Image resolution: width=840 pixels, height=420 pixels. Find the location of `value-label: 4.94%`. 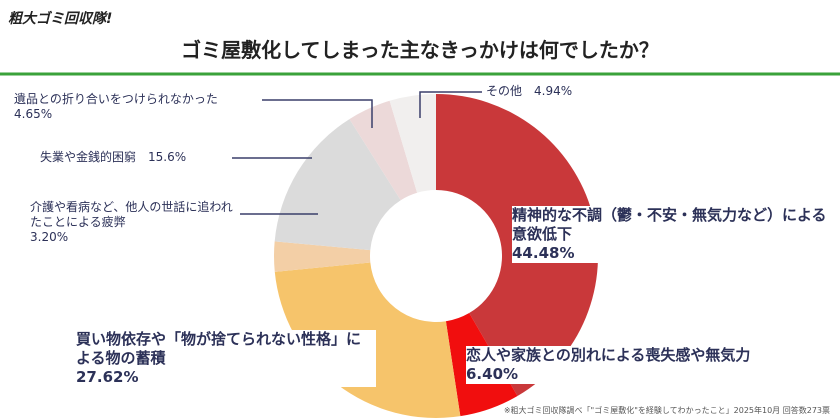

value-label: 4.94% is located at coordinates (553, 91).